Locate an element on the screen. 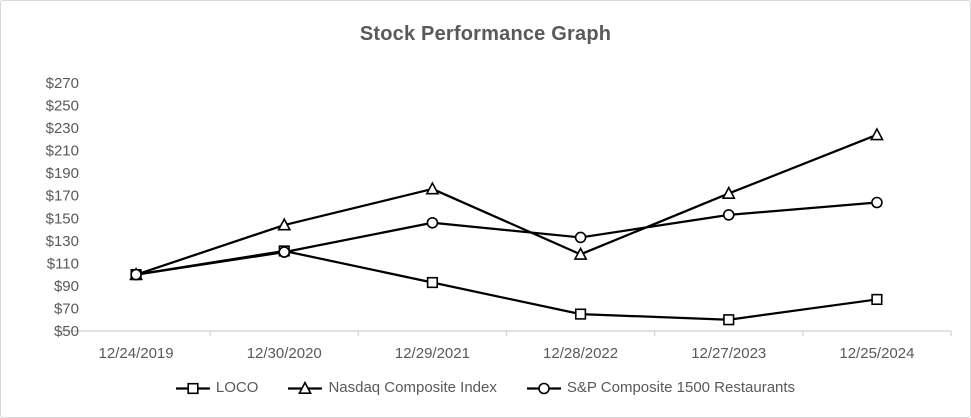  y-axis-tick-label: $130 is located at coordinates (62, 241).